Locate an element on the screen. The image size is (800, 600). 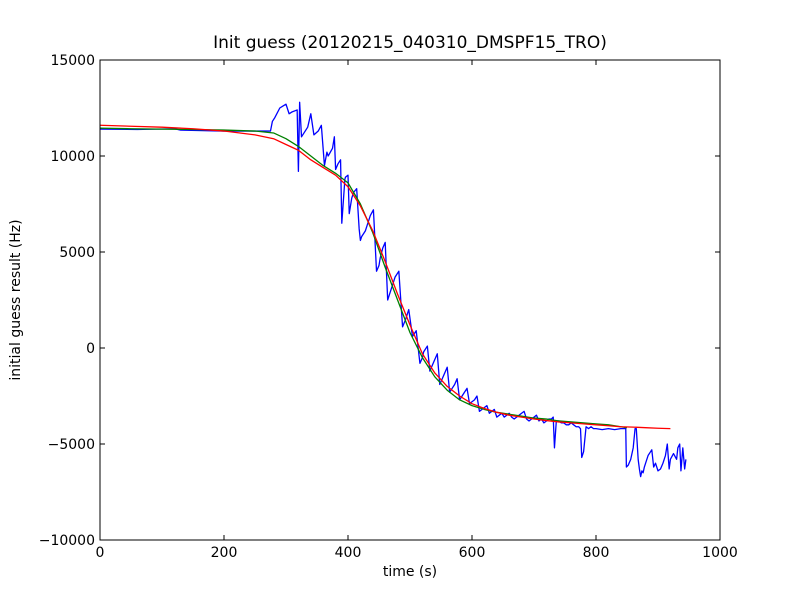
x-tick-label: 200 is located at coordinates (224, 553).